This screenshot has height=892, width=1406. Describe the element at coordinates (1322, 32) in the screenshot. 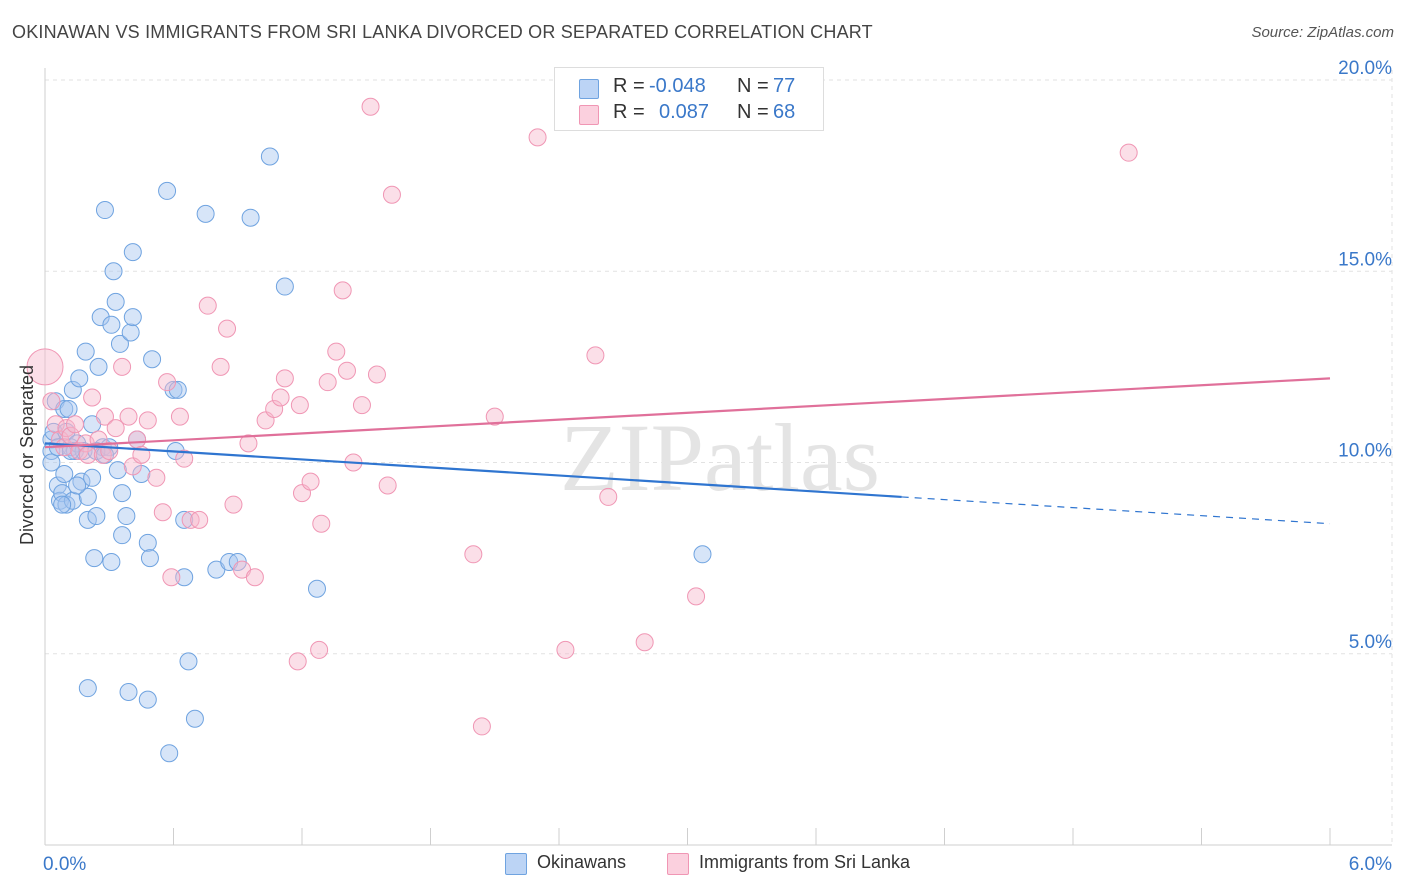

I see `source-label: Source: ZipAtlas.com` at that location.